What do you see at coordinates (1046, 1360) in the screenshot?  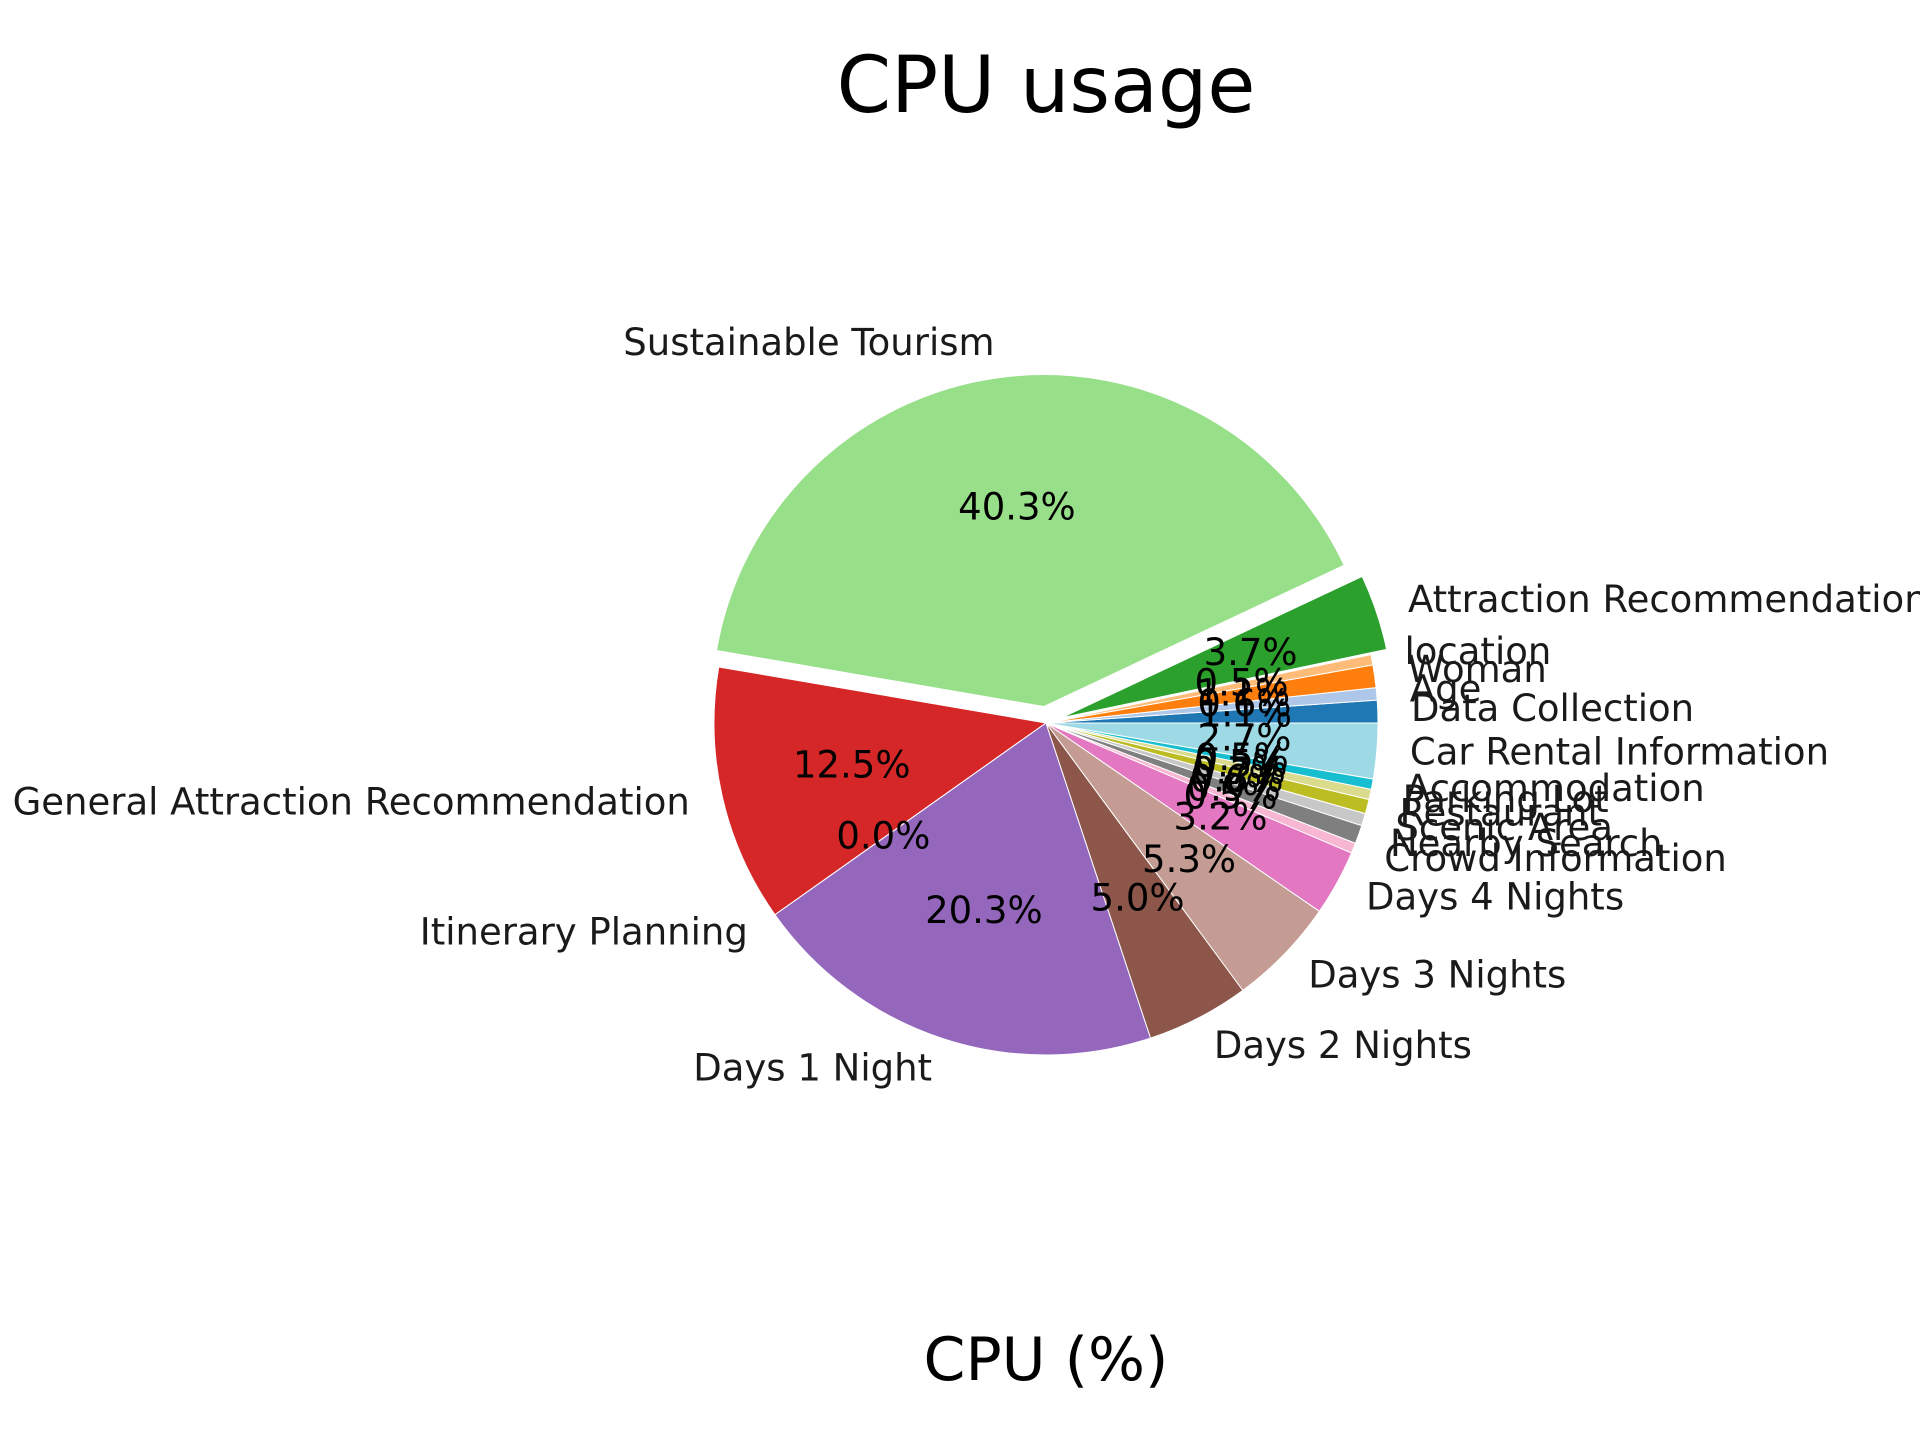 I see `x-axis-label: CPU (%)` at bounding box center [1046, 1360].